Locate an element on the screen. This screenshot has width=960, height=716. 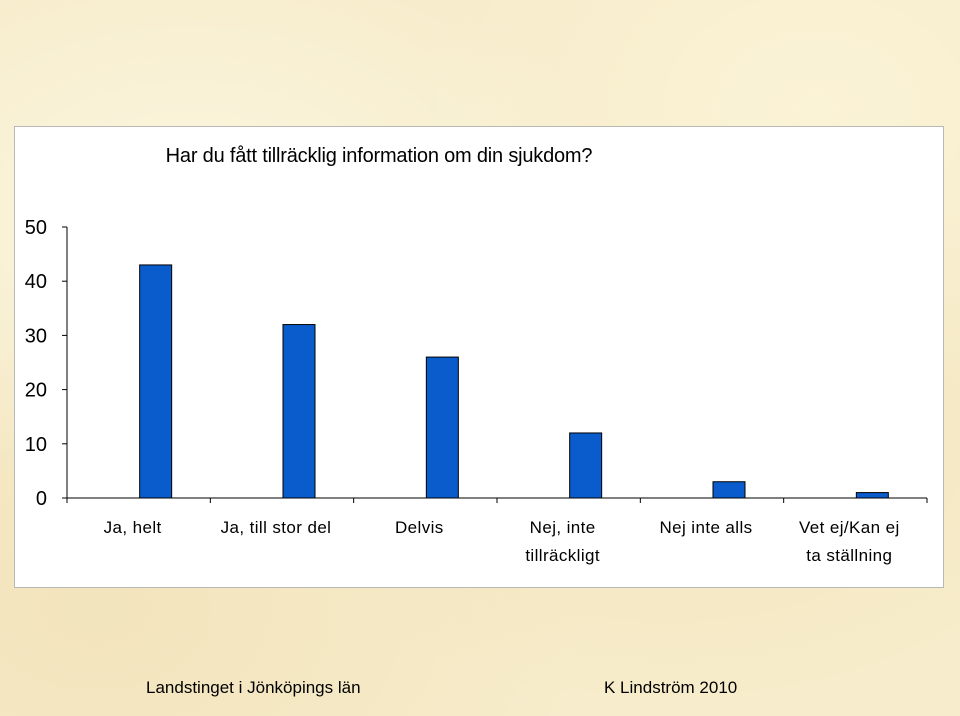
x-tick-label-line: Nej inte alls is located at coordinates (705, 527).